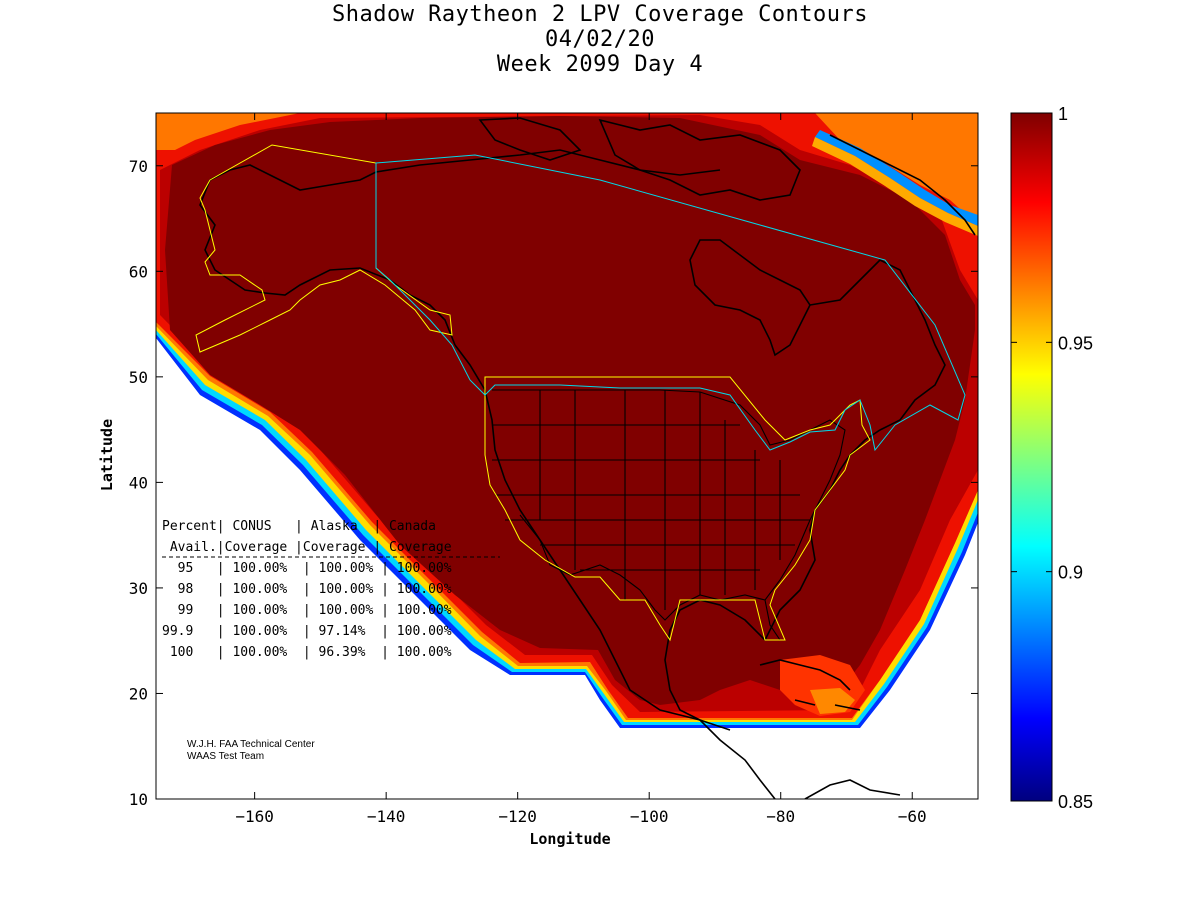  What do you see at coordinates (750, 298) in the screenshot?
I see `hudson-bay` at bounding box center [750, 298].